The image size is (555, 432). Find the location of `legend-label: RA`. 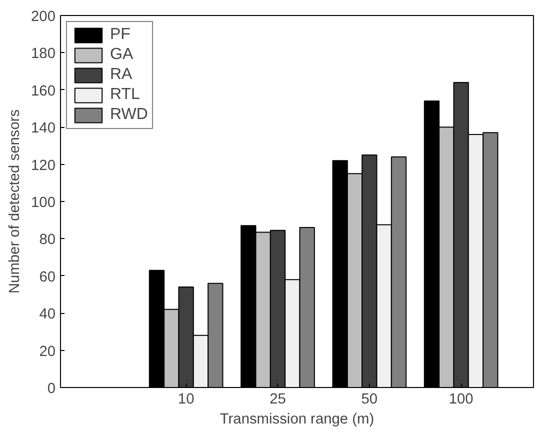

legend-label: RA is located at coordinates (121, 75).